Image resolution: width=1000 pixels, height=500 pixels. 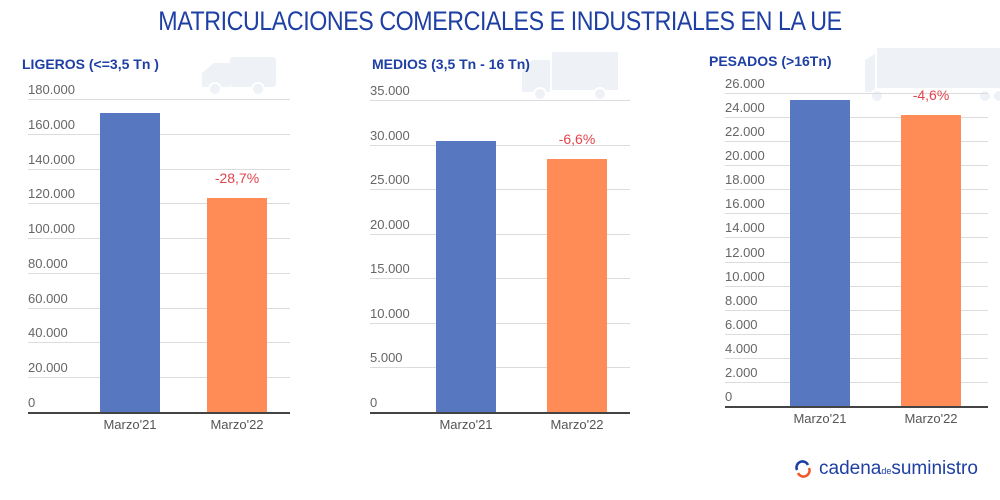 What do you see at coordinates (745, 83) in the screenshot?
I see `y-tick-label: 26.000` at bounding box center [745, 83].